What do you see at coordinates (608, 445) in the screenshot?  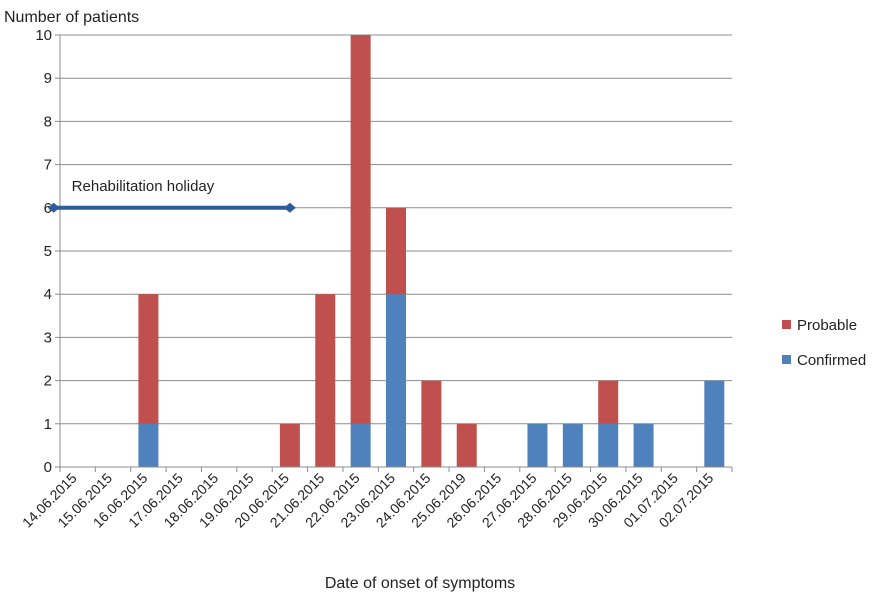 I see `bar-confirmed-29.06.2015` at bounding box center [608, 445].